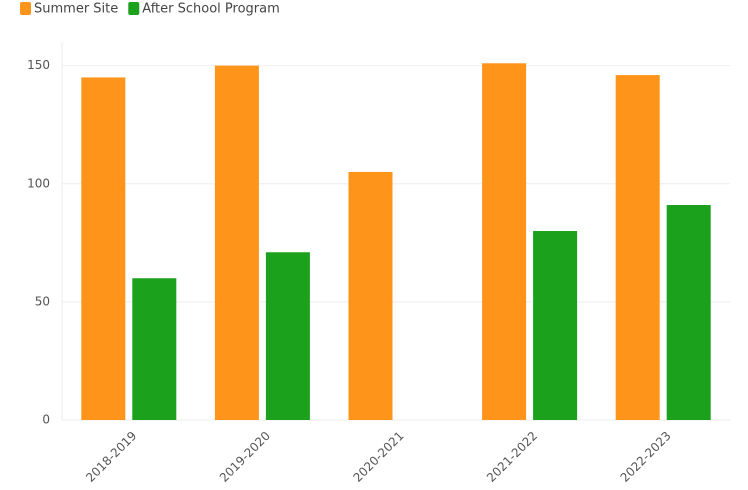 The width and height of the screenshot is (748, 490). I want to click on x-tick-label: 2020-2021, so click(378, 457).